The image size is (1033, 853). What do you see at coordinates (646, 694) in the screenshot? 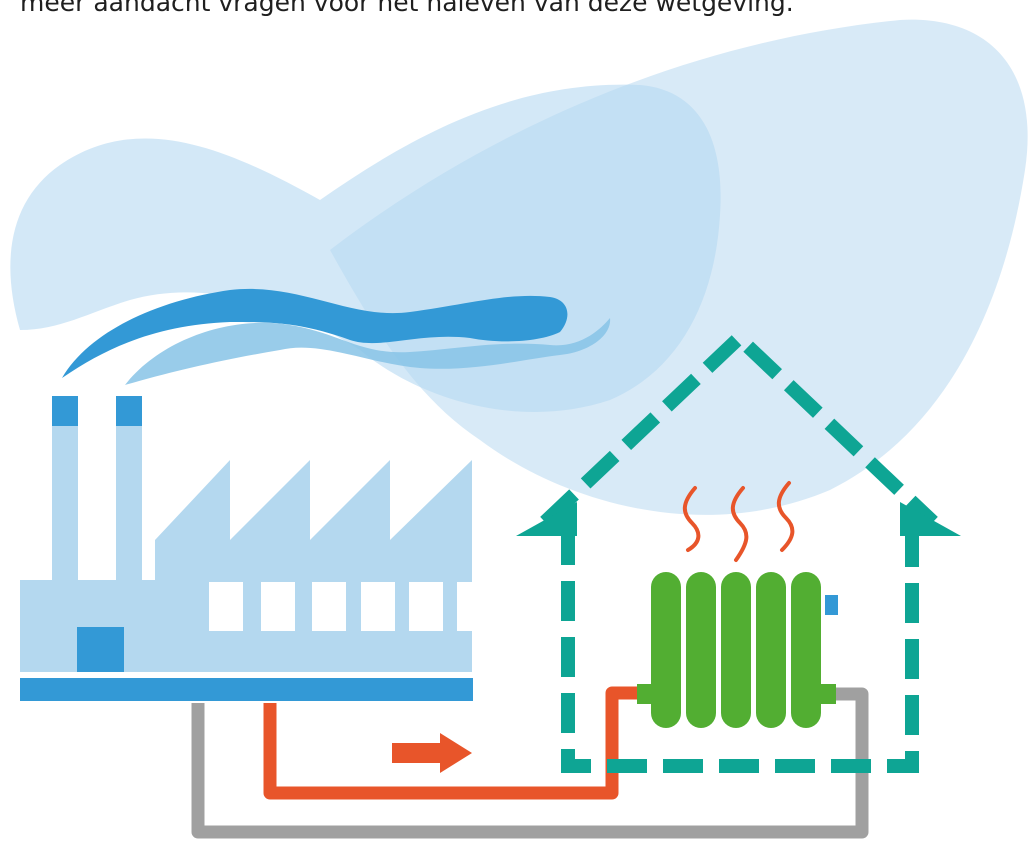
I see `radiator-connector-left` at bounding box center [646, 694].